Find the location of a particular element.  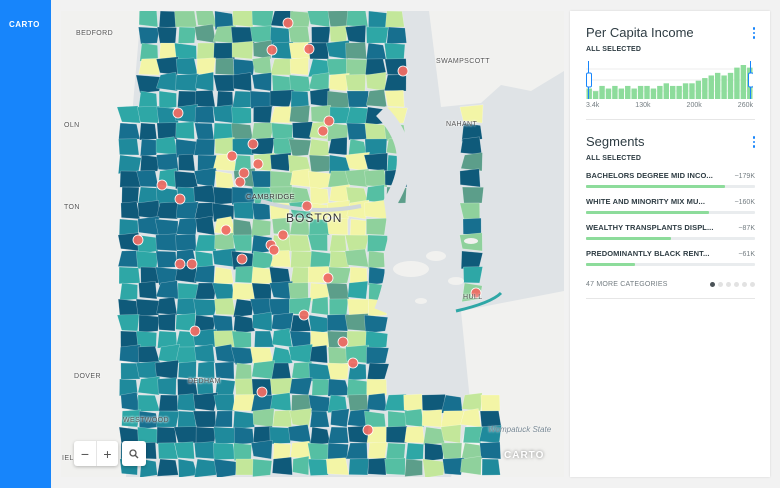

income-histogram is located at coordinates (669, 80).